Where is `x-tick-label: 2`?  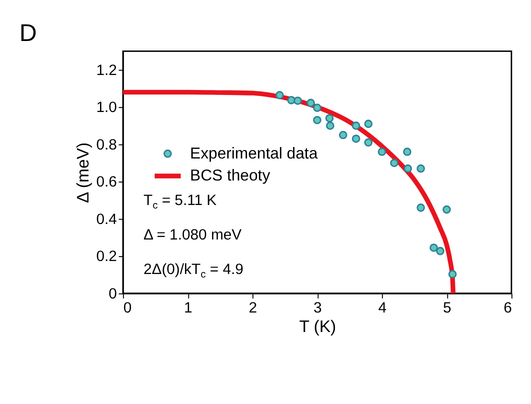
x-tick-label: 2 is located at coordinates (253, 308).